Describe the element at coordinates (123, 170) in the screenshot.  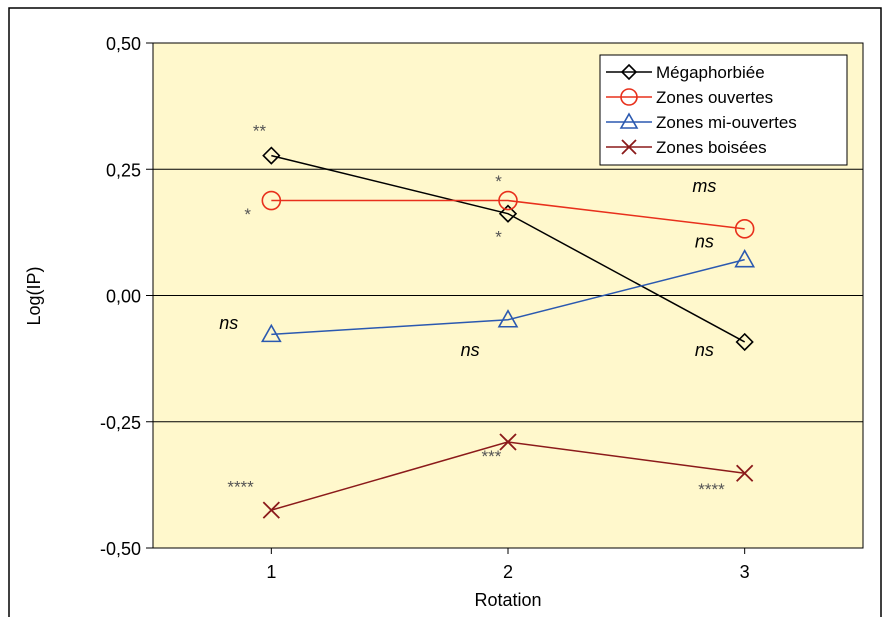
I see `y-tick-label: 0,25` at that location.